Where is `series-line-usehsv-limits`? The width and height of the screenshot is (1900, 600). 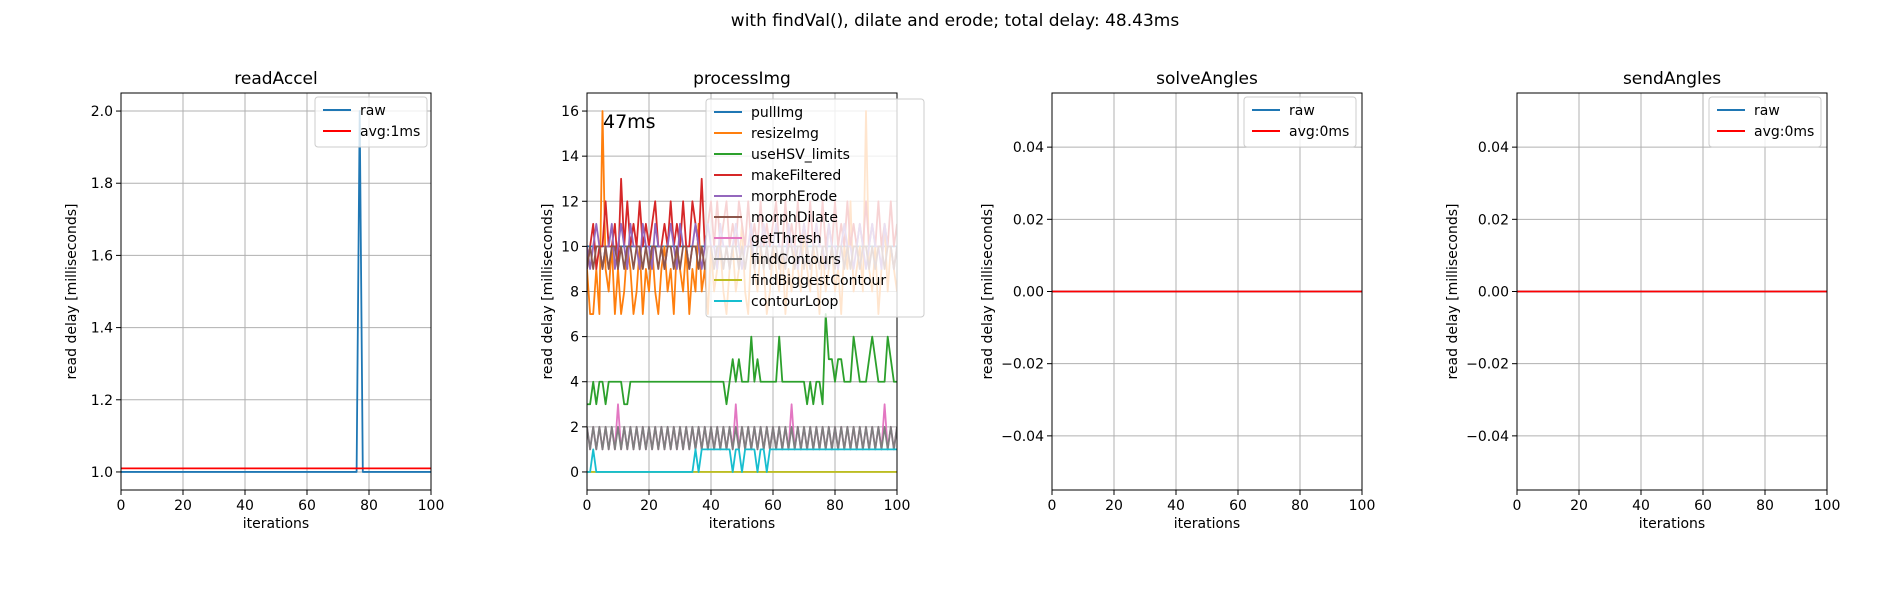 series-line-usehsv-limits is located at coordinates (742, 359).